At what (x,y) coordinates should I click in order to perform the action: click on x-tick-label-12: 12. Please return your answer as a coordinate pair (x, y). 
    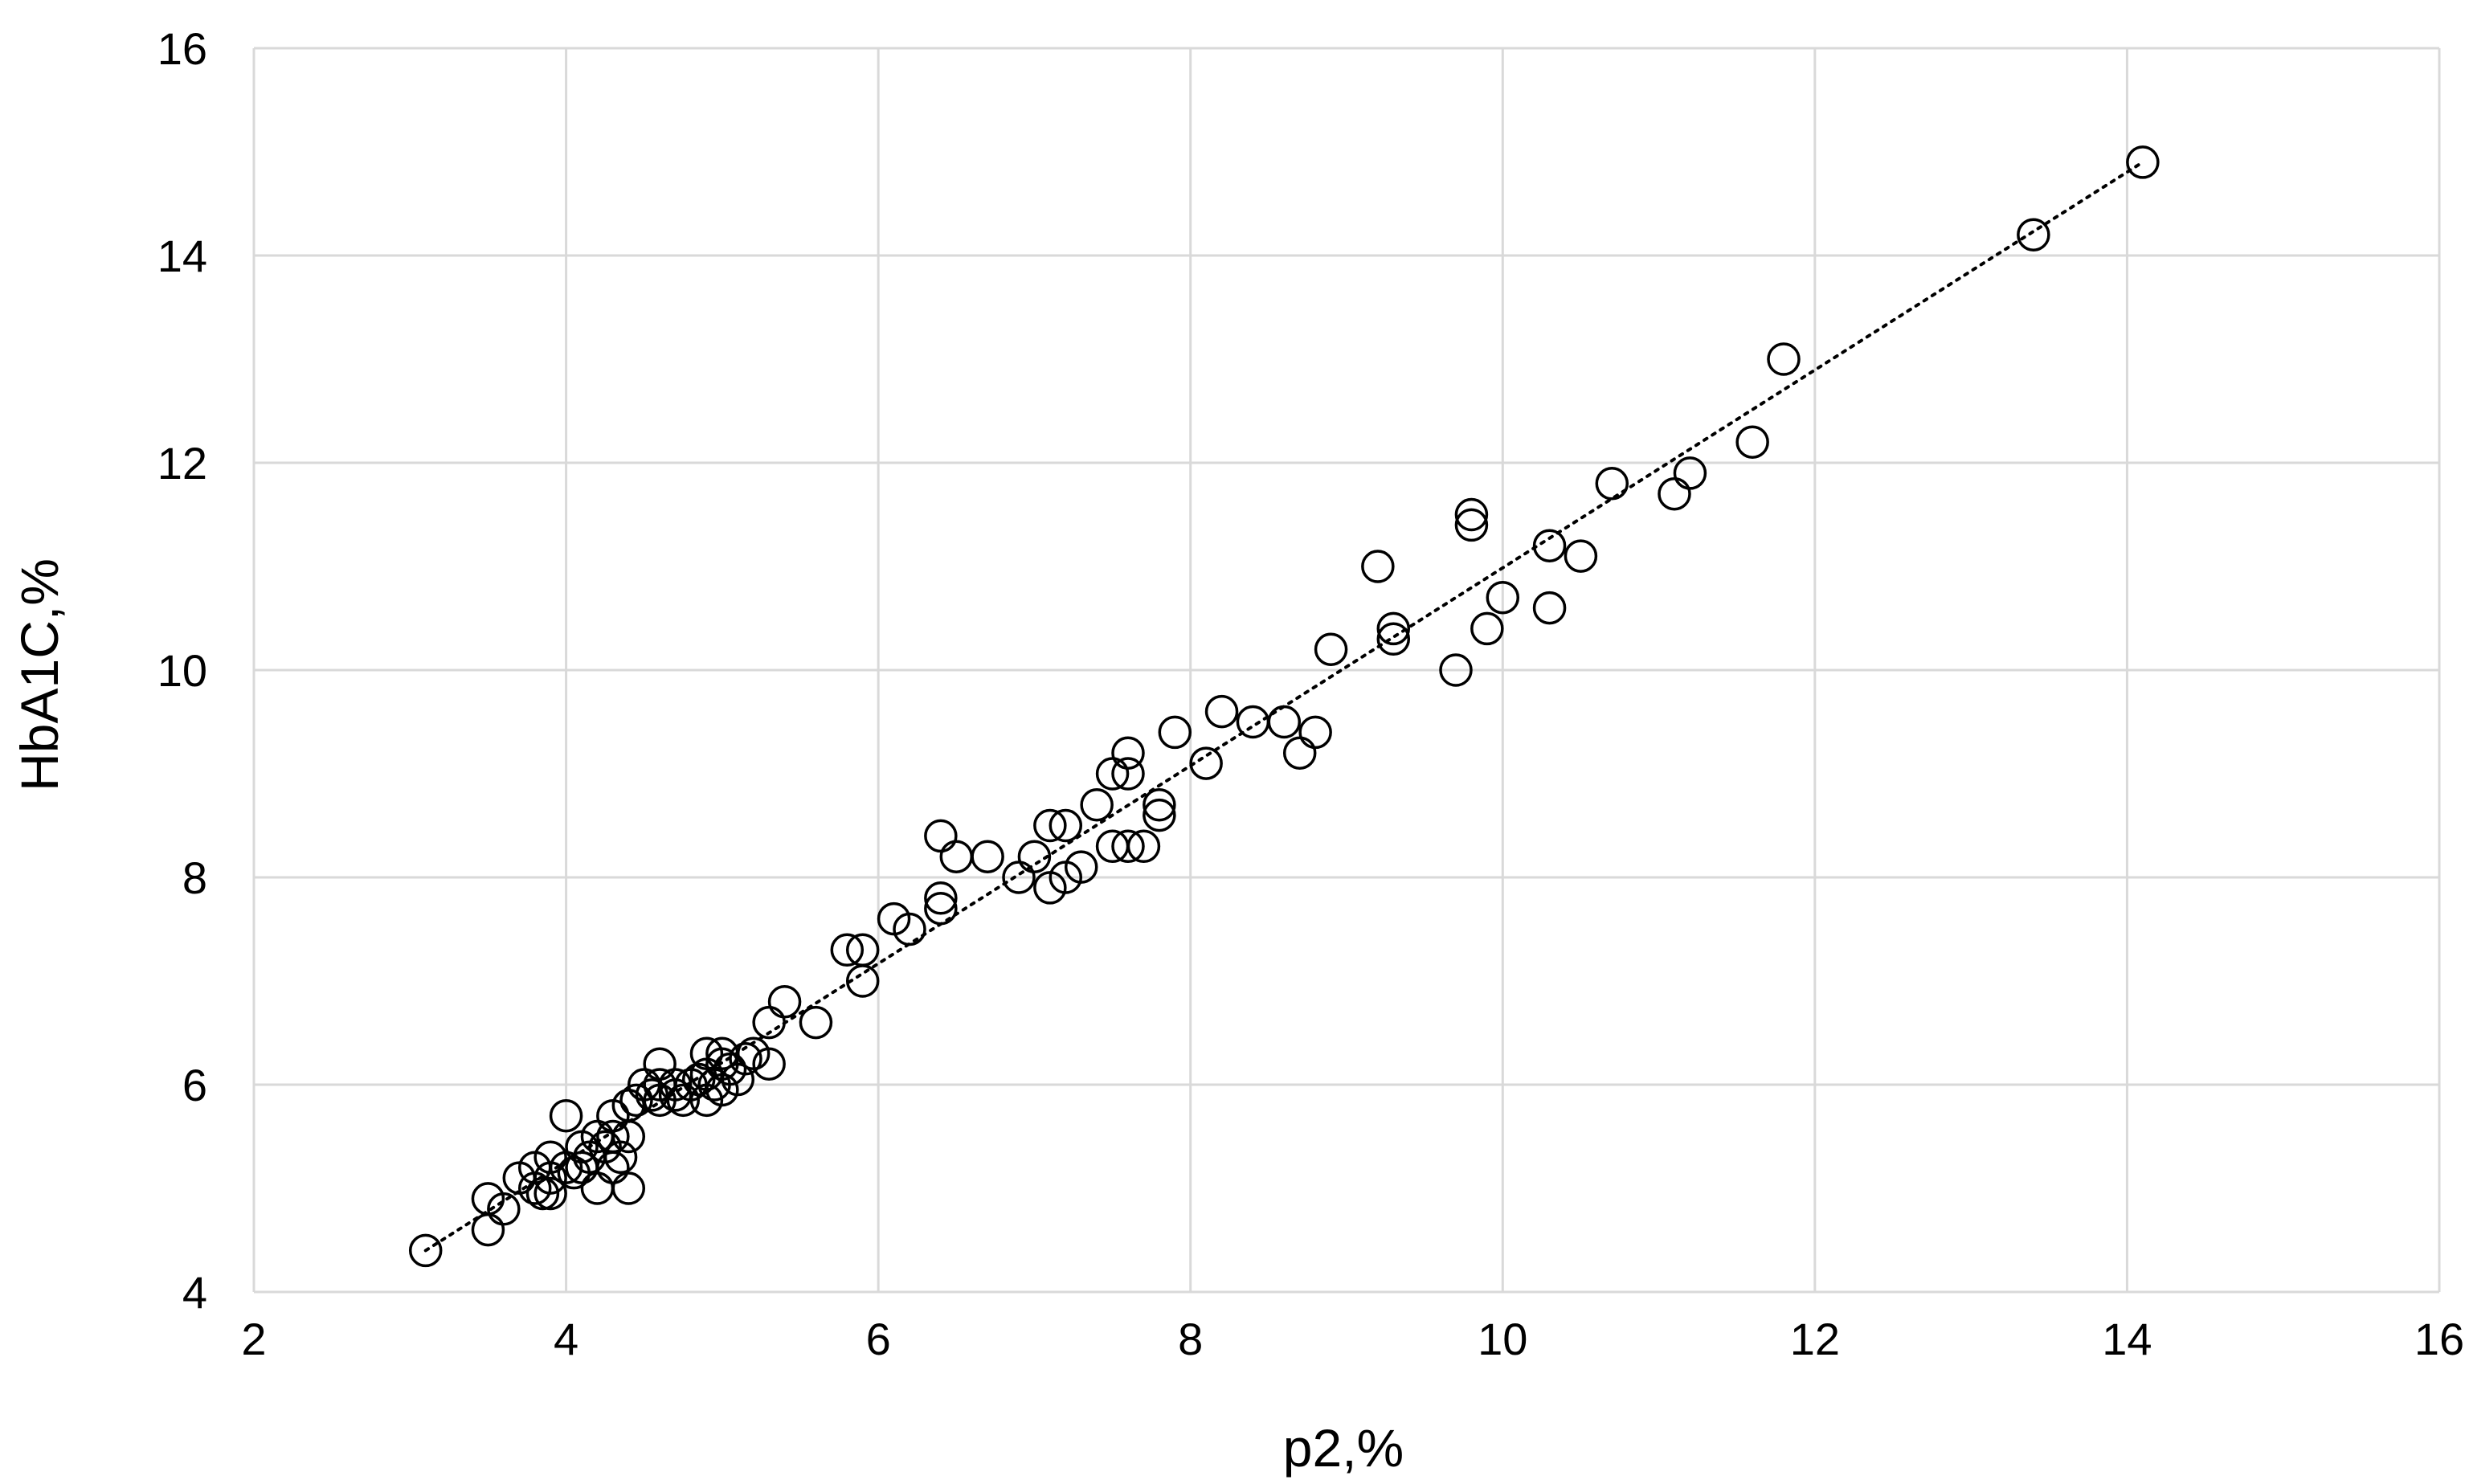
    Looking at the image, I should click on (1815, 1339).